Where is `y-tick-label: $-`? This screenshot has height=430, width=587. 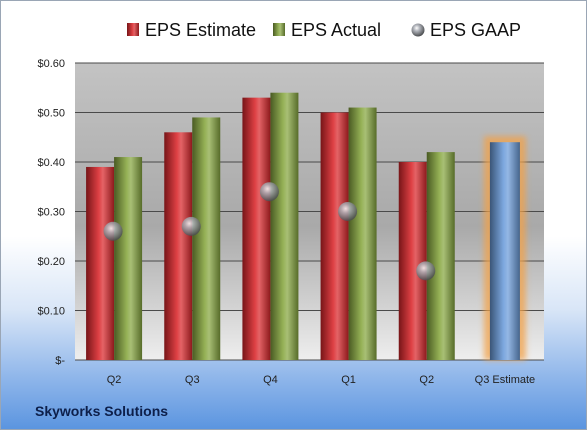
y-tick-label: $- is located at coordinates (60, 361).